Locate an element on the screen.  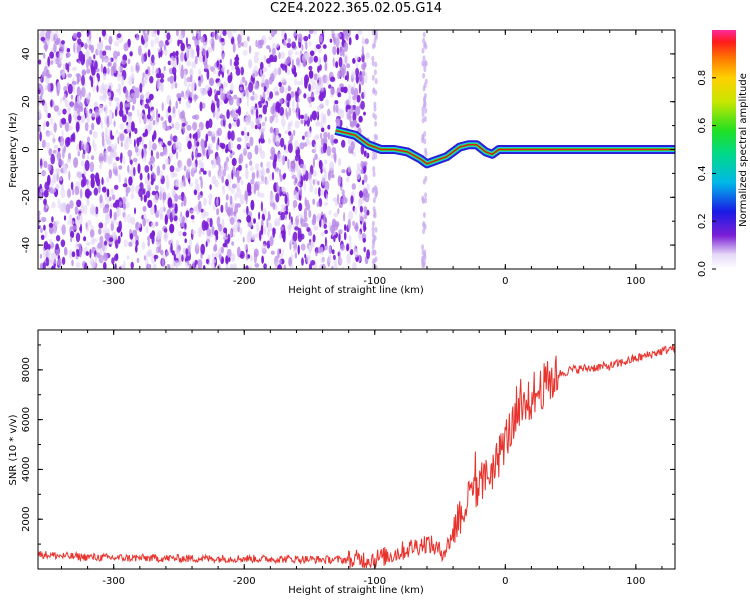
snr-x-tick-label: 100 is located at coordinates (635, 581).